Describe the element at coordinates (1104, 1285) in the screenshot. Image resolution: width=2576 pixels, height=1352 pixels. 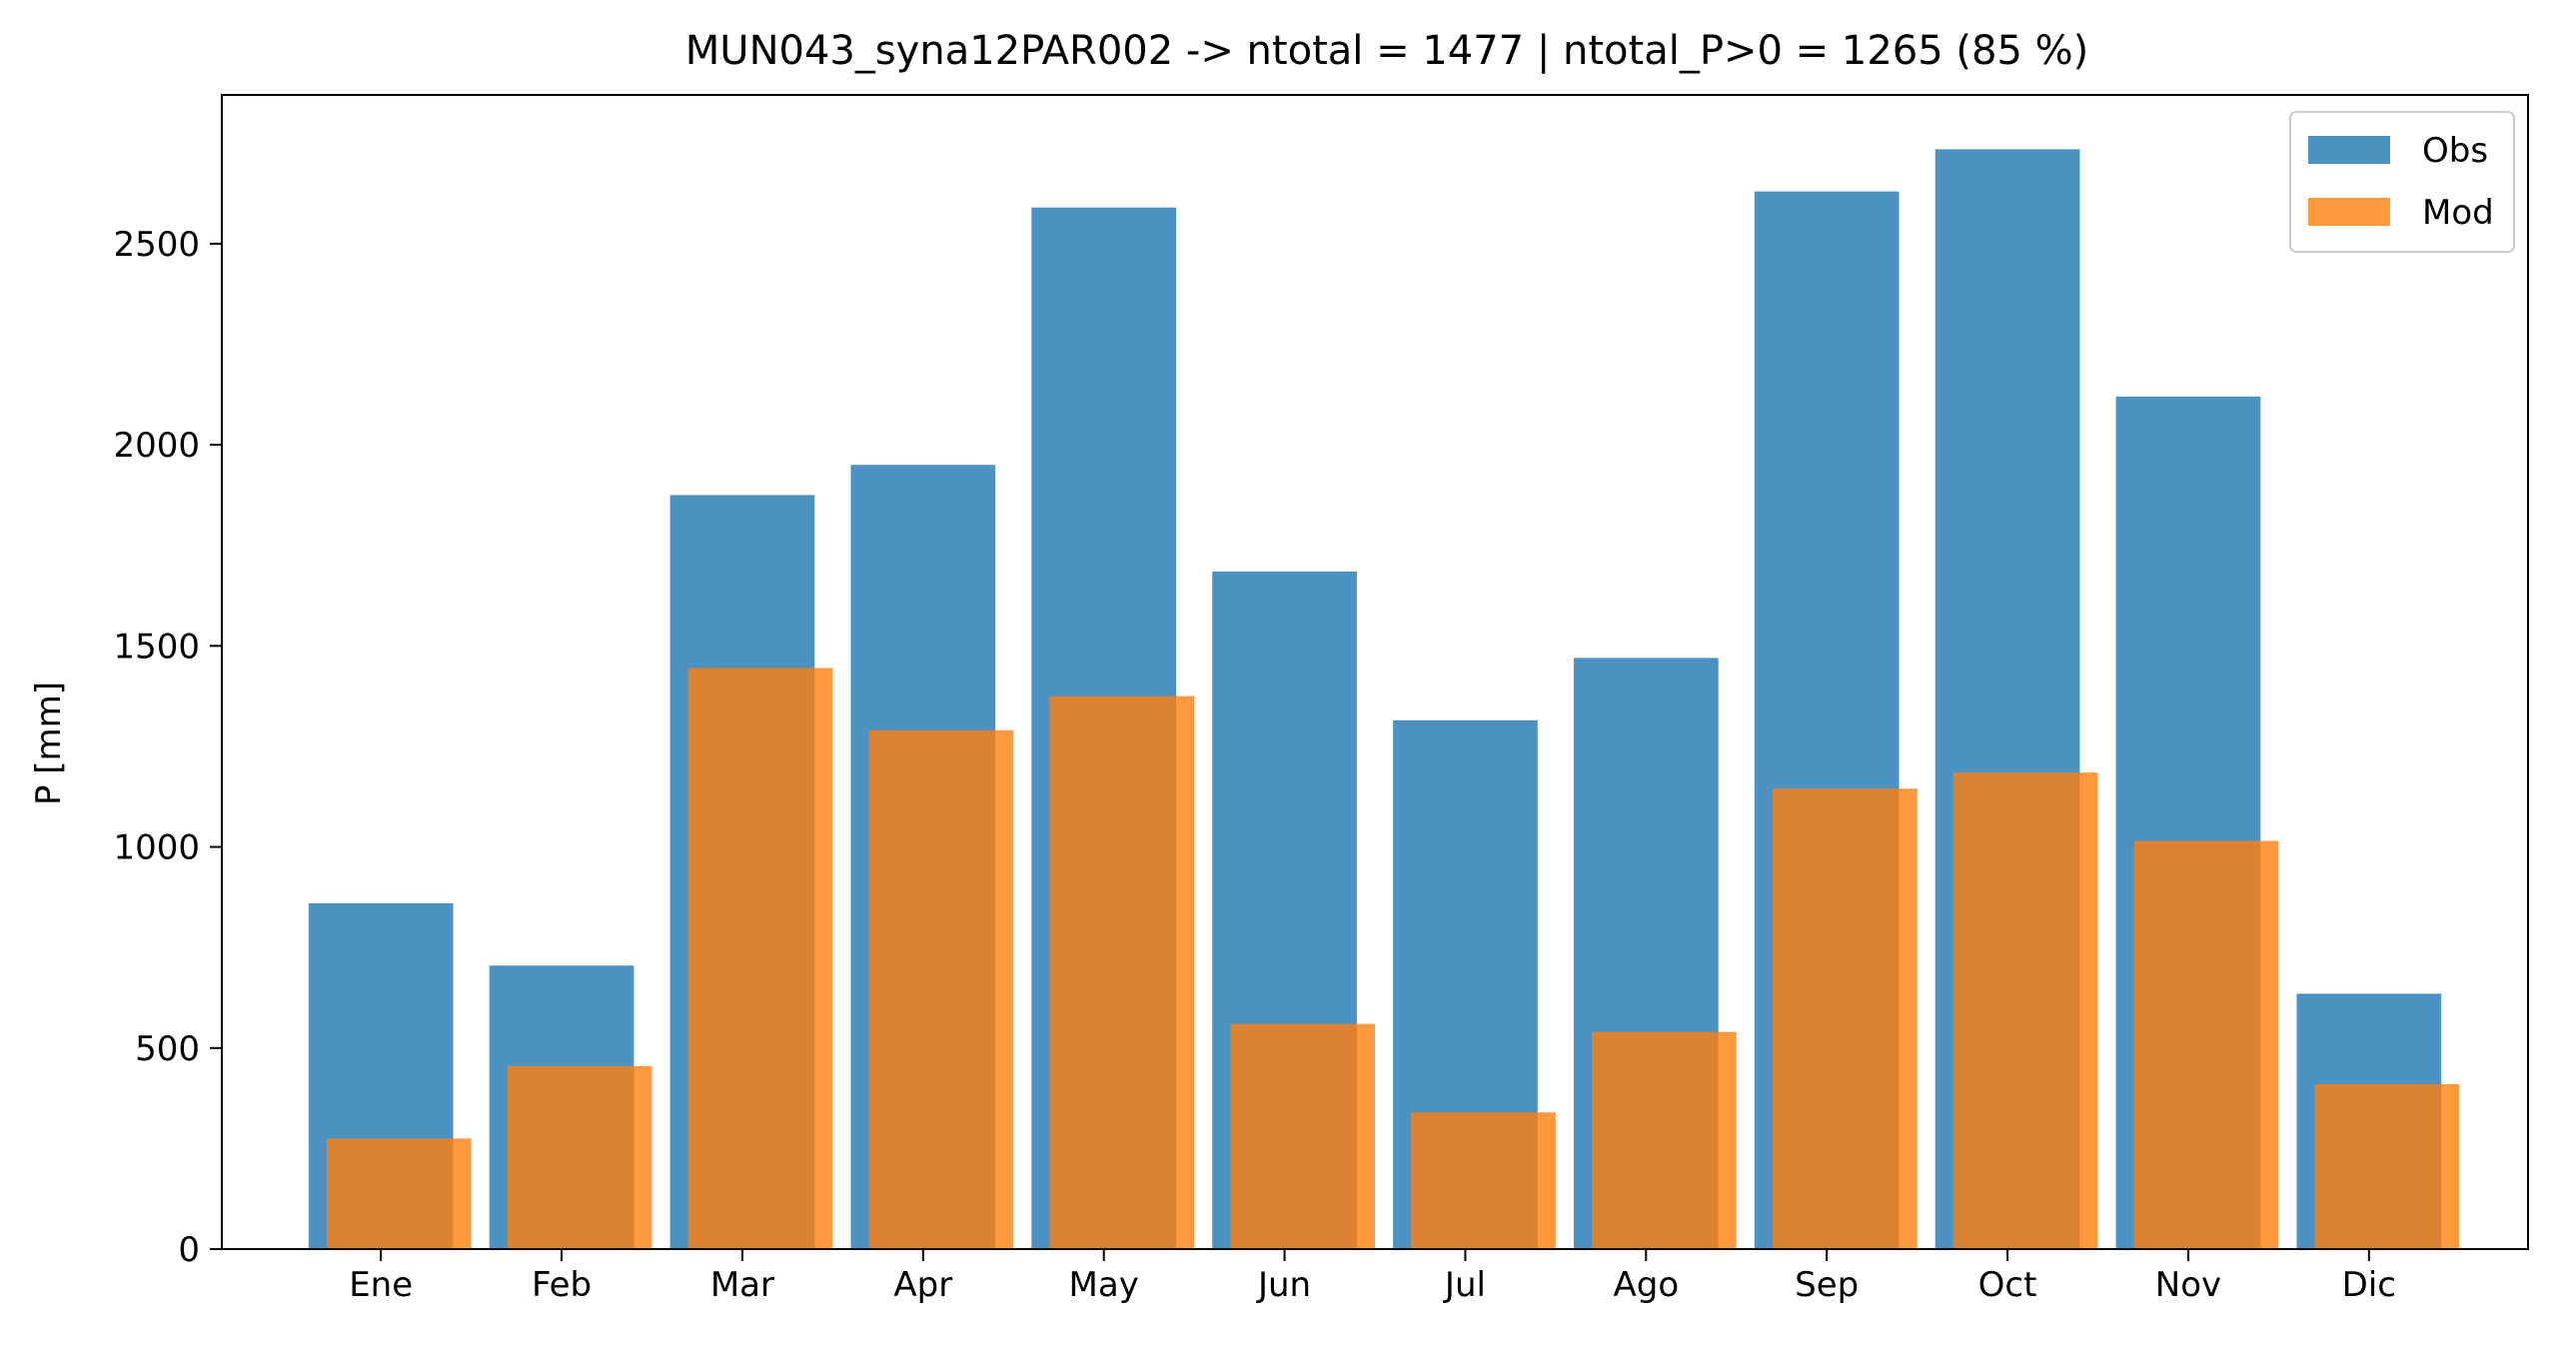
I see `x-tick-label: May` at that location.